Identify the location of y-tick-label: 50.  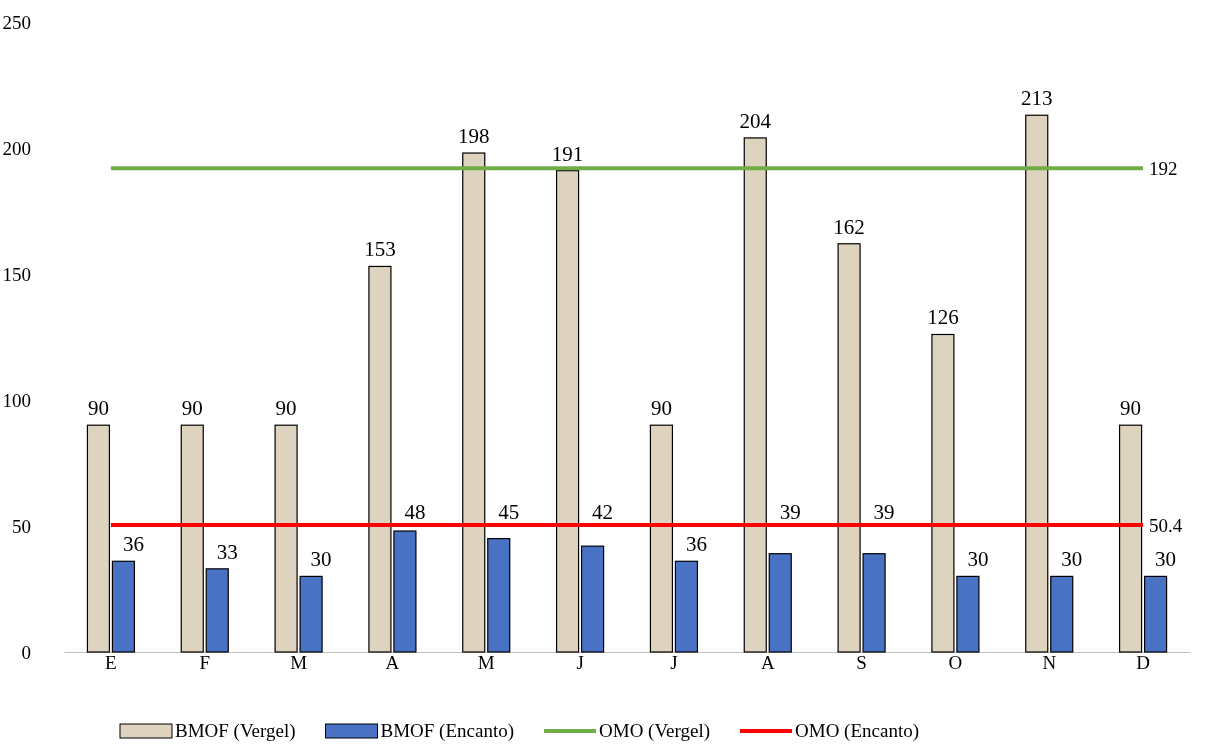
(21, 526).